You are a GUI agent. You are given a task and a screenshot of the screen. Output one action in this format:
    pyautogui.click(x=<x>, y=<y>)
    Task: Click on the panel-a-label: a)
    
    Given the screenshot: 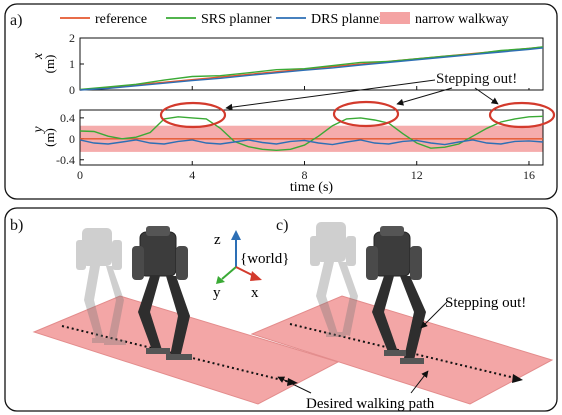 What is the action you would take?
    pyautogui.click(x=16, y=20)
    